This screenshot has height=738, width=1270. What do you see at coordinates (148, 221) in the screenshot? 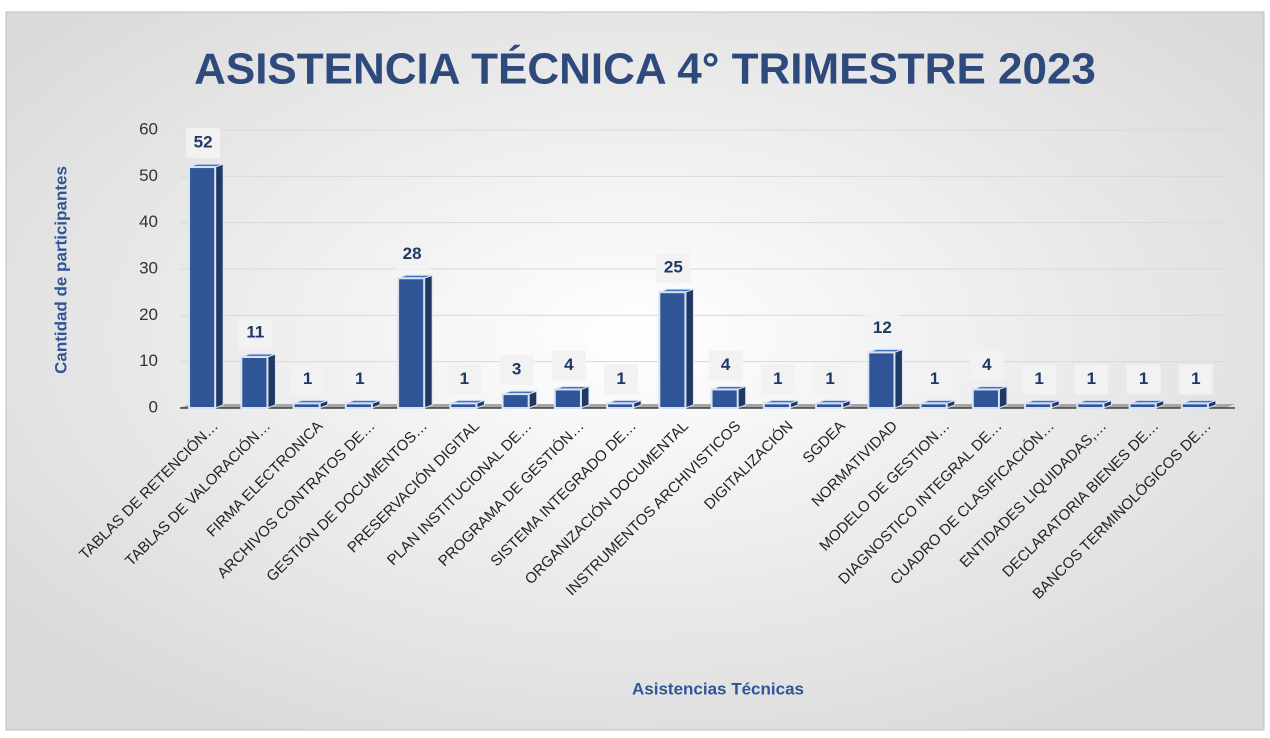
I see `y-tick-label: 40` at bounding box center [148, 221].